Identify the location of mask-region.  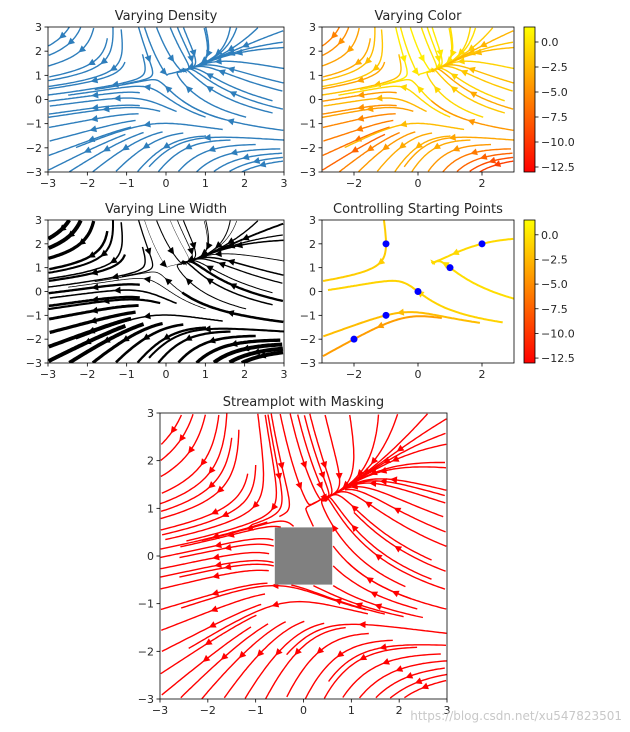
(303, 556).